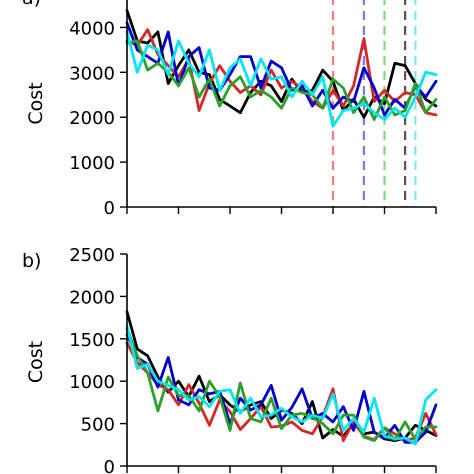 The image size is (474, 474). What do you see at coordinates (92, 163) in the screenshot?
I see `y-tick-label-1: 1000` at bounding box center [92, 163].